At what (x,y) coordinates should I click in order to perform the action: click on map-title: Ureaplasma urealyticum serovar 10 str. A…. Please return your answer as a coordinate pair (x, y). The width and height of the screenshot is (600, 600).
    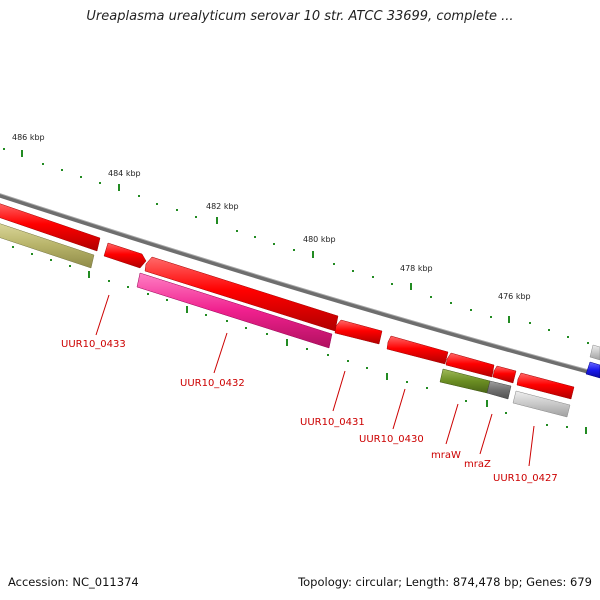
    Looking at the image, I should click on (300, 16).